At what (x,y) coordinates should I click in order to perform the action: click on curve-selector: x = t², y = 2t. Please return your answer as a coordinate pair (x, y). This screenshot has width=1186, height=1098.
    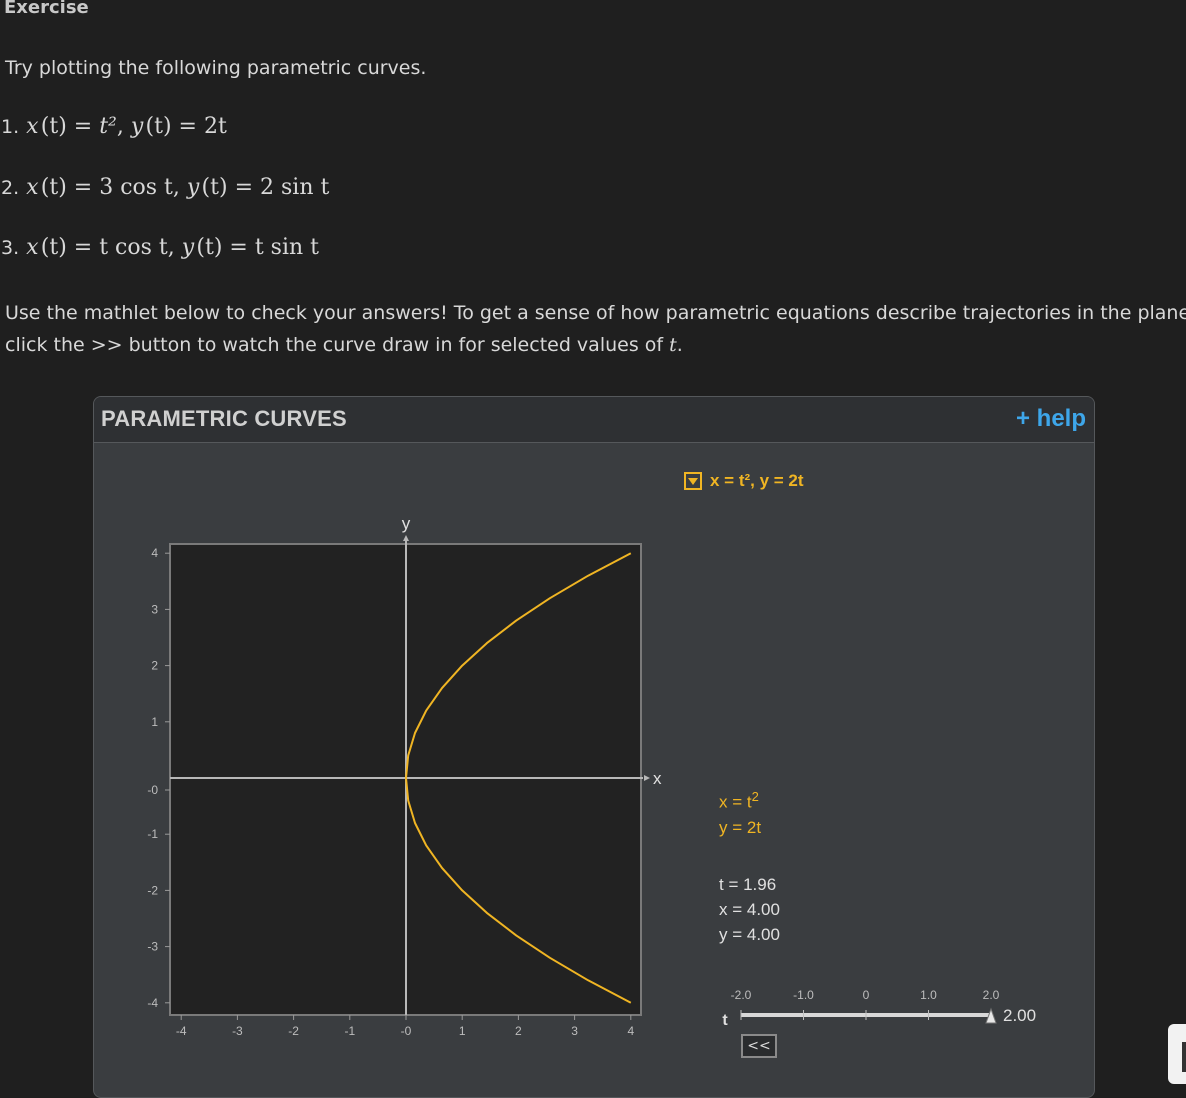
    Looking at the image, I should click on (744, 481).